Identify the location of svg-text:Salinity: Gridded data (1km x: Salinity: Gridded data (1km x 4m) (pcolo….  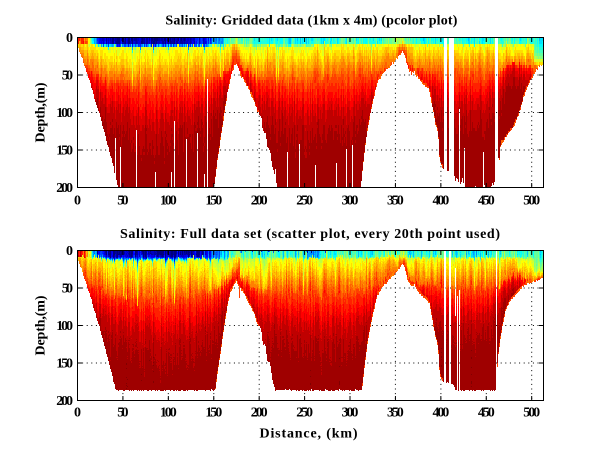
(311, 21).